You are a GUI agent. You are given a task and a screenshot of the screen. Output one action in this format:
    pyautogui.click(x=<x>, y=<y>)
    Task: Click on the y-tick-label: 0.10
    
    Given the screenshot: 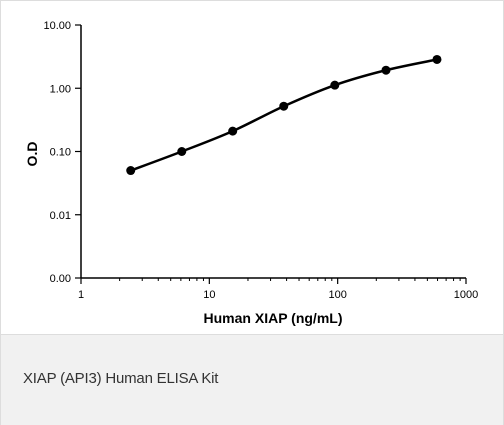 What is the action you would take?
    pyautogui.click(x=60, y=153)
    